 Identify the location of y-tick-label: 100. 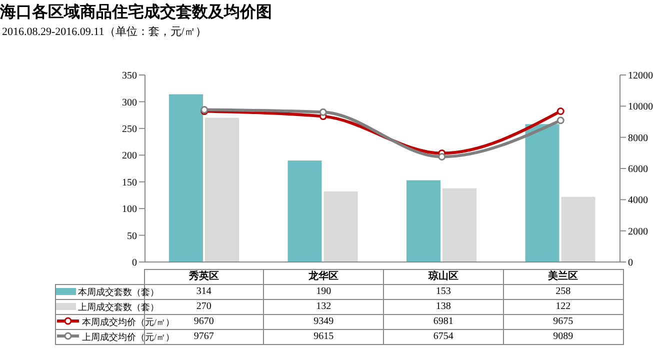
(129, 210).